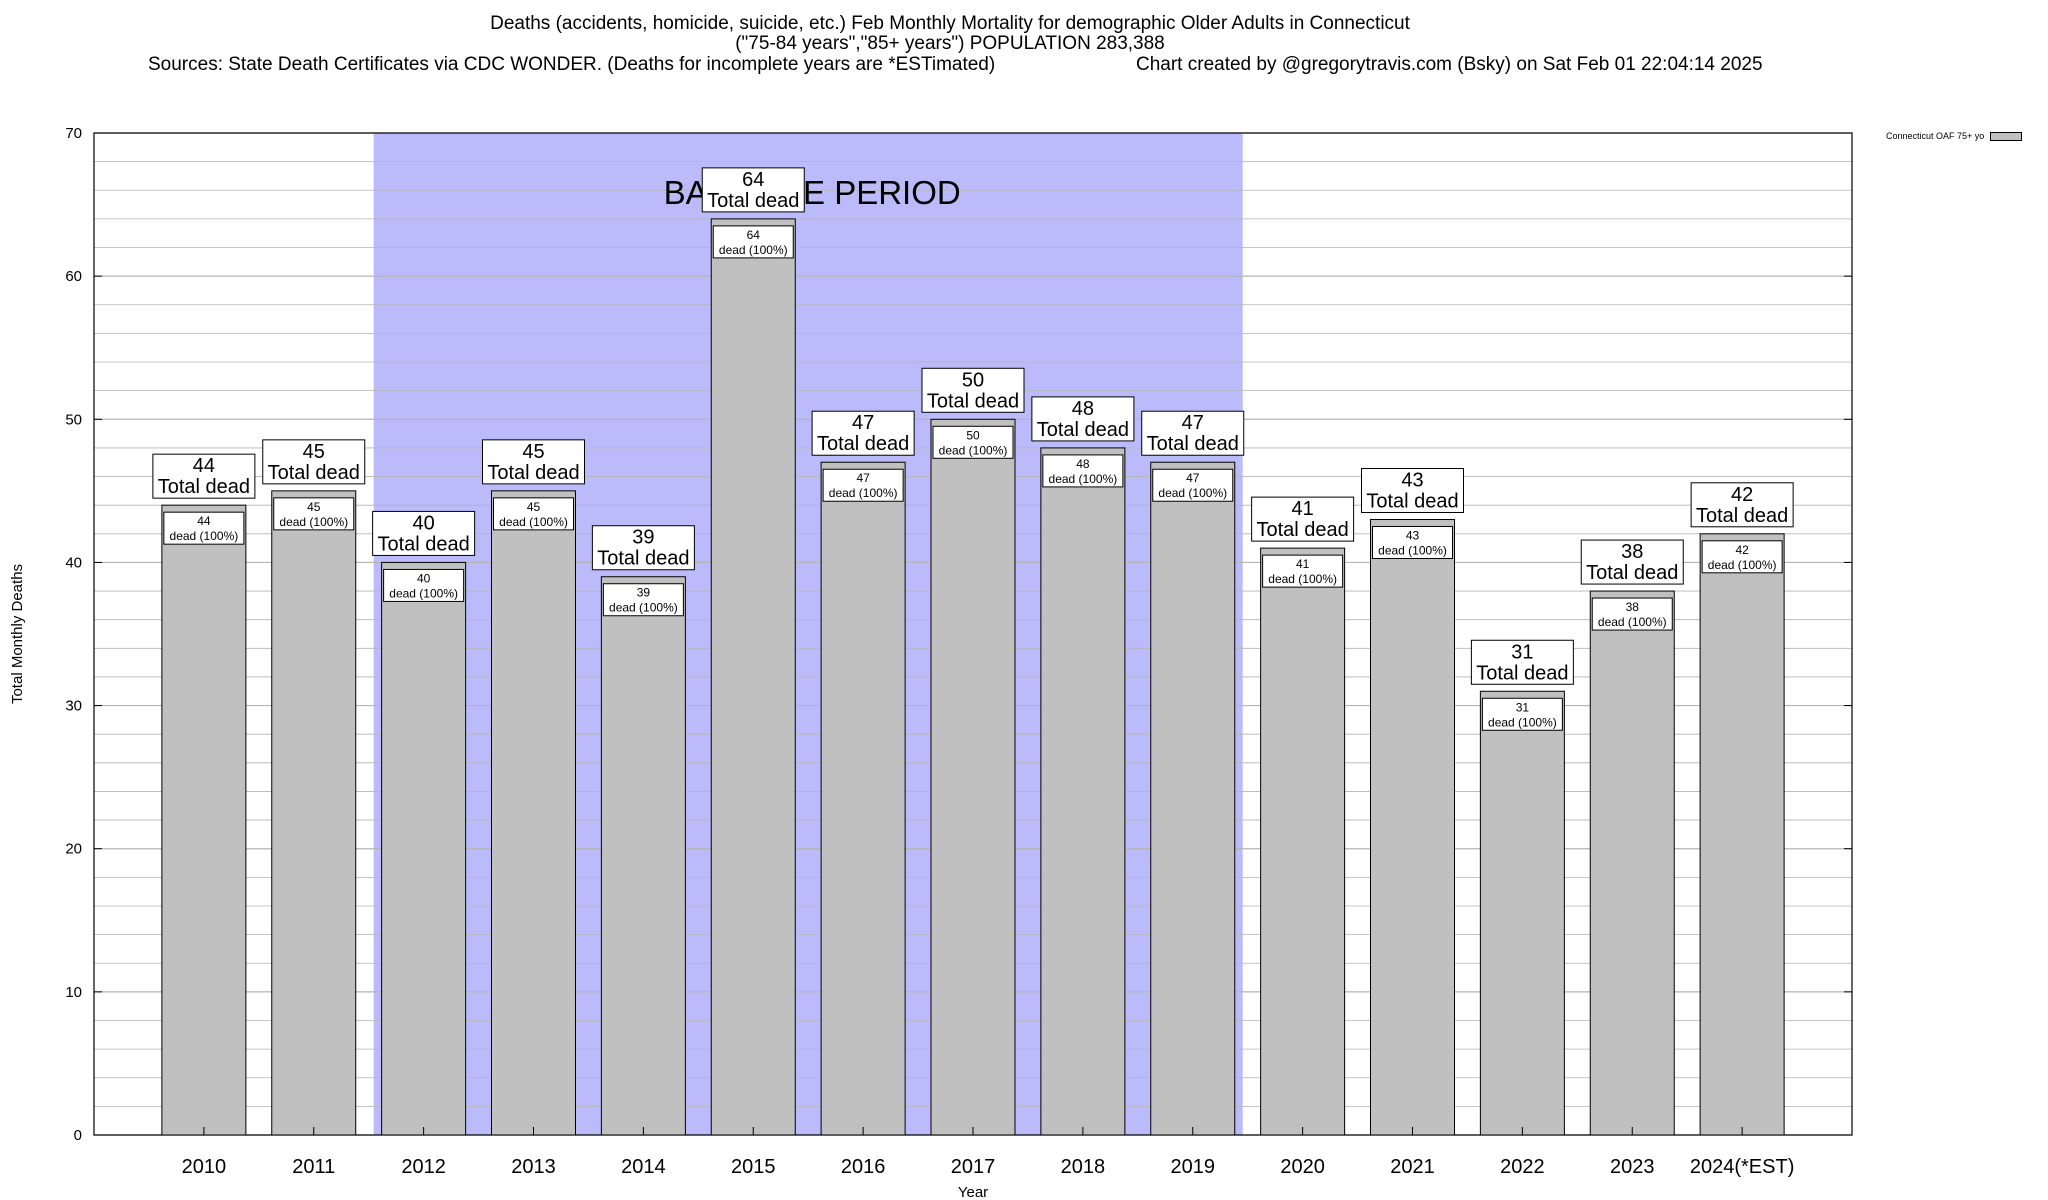 The height and width of the screenshot is (1200, 2048). What do you see at coordinates (1742, 1167) in the screenshot?
I see `x-tick-label: 2024(*EST)` at bounding box center [1742, 1167].